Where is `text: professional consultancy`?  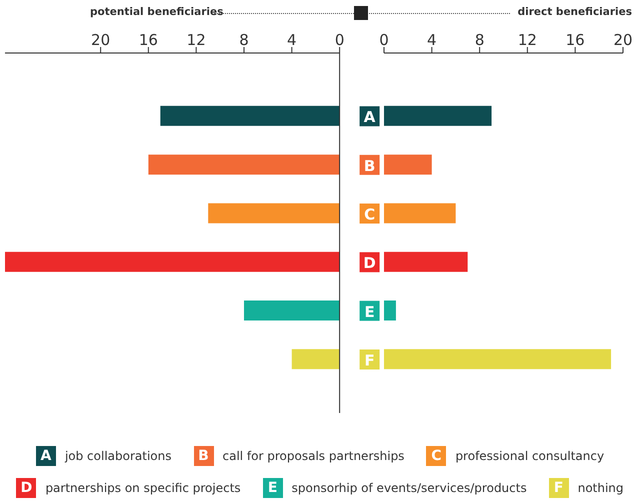 text: professional consultancy is located at coordinates (529, 456).